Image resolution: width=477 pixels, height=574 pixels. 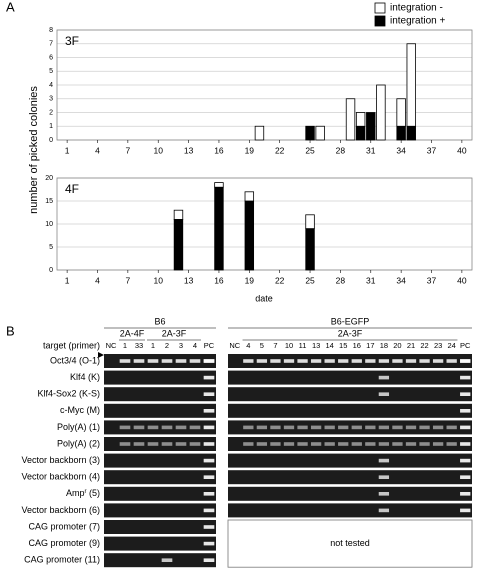 What do you see at coordinates (411, 345) in the screenshot?
I see `lane-label: 21` at bounding box center [411, 345].